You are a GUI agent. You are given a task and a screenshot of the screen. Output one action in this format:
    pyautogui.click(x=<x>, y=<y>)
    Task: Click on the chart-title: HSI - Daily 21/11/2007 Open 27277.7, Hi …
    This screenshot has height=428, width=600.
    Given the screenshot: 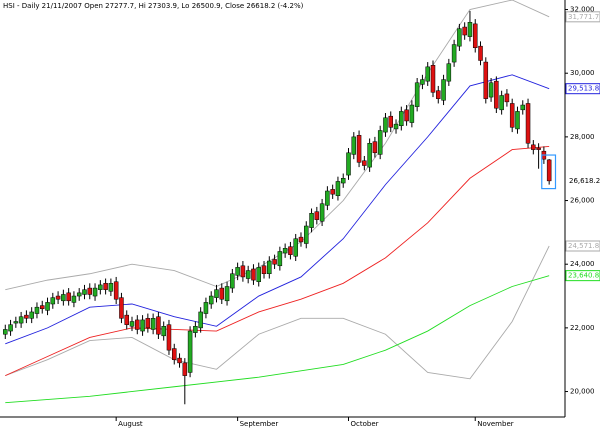 What is the action you would take?
    pyautogui.click(x=153, y=6)
    